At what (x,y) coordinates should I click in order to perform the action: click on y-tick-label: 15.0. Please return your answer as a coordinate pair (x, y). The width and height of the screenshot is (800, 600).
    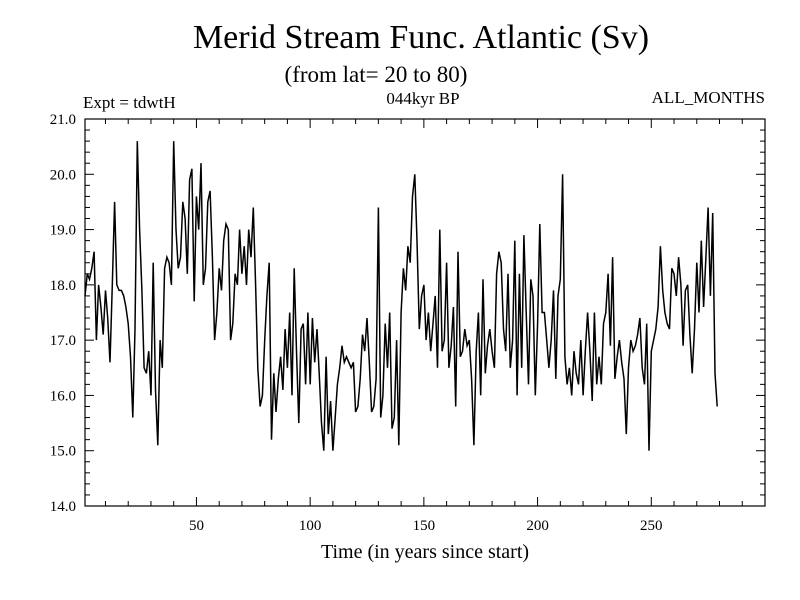
    Looking at the image, I should click on (63, 452).